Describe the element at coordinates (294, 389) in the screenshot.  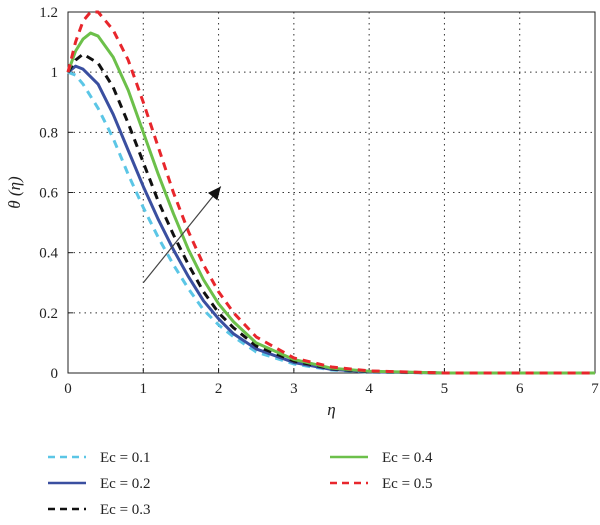
I see `x-tick-label: 3` at that location.